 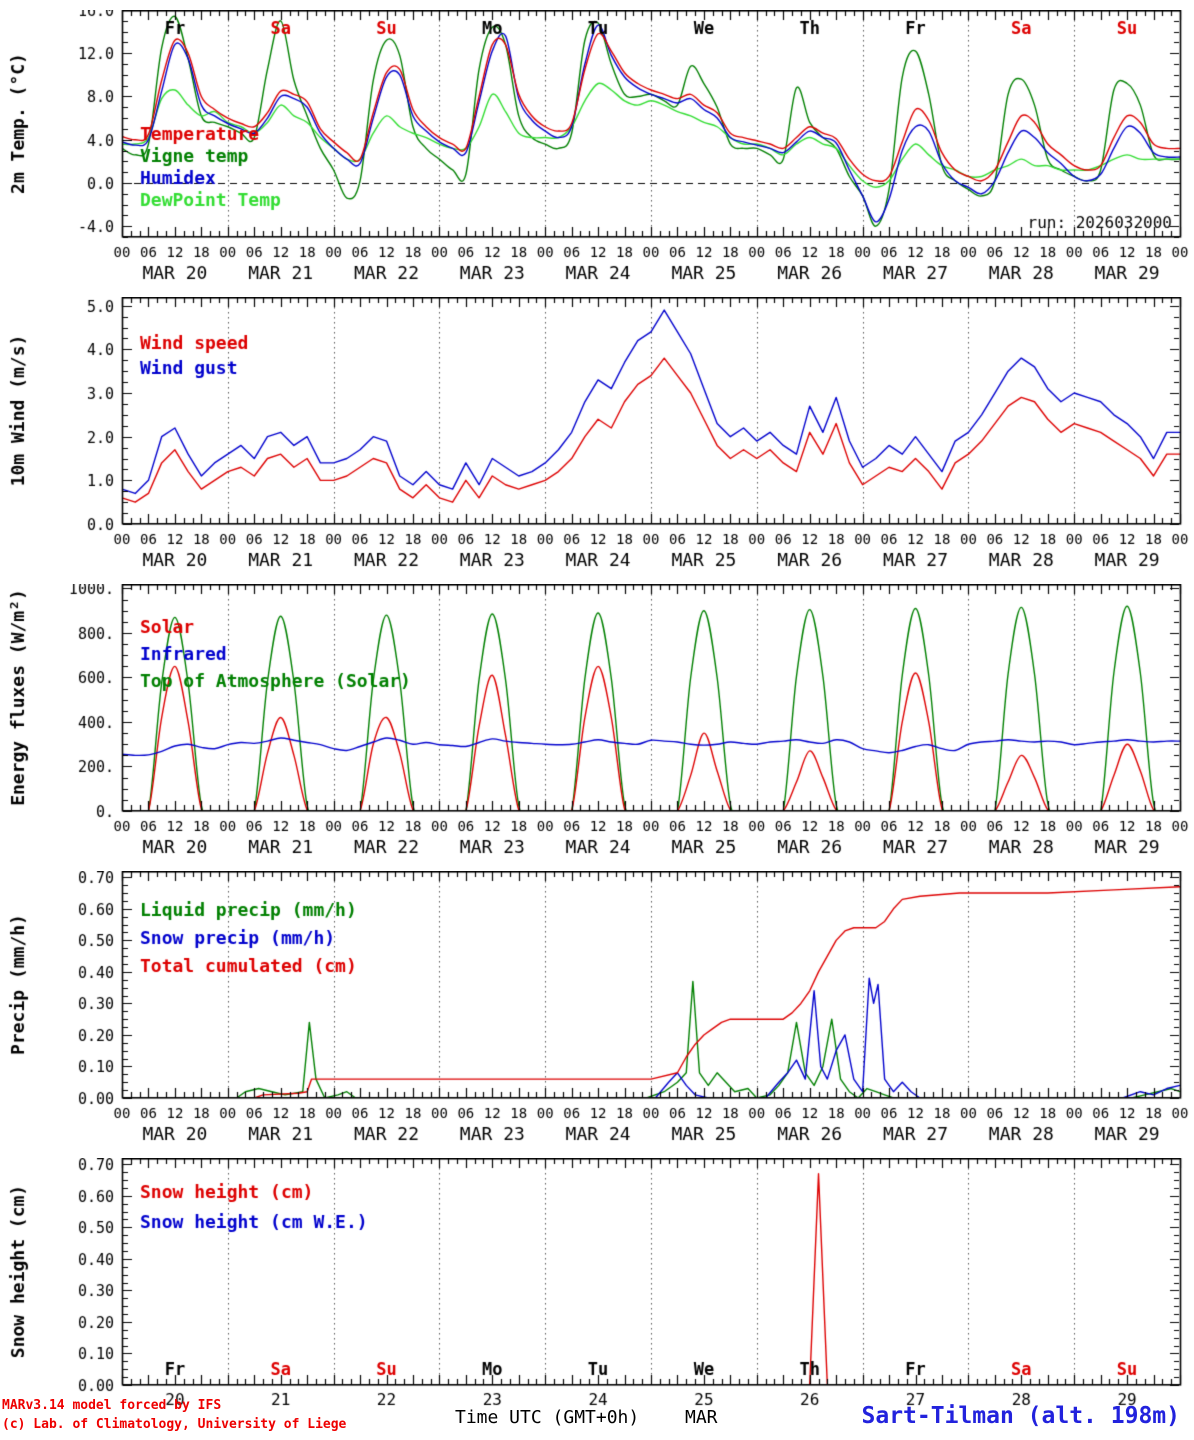 I want to click on model-credit-line1: MARv3.14 model forced by IFS, so click(x=112, y=1405).